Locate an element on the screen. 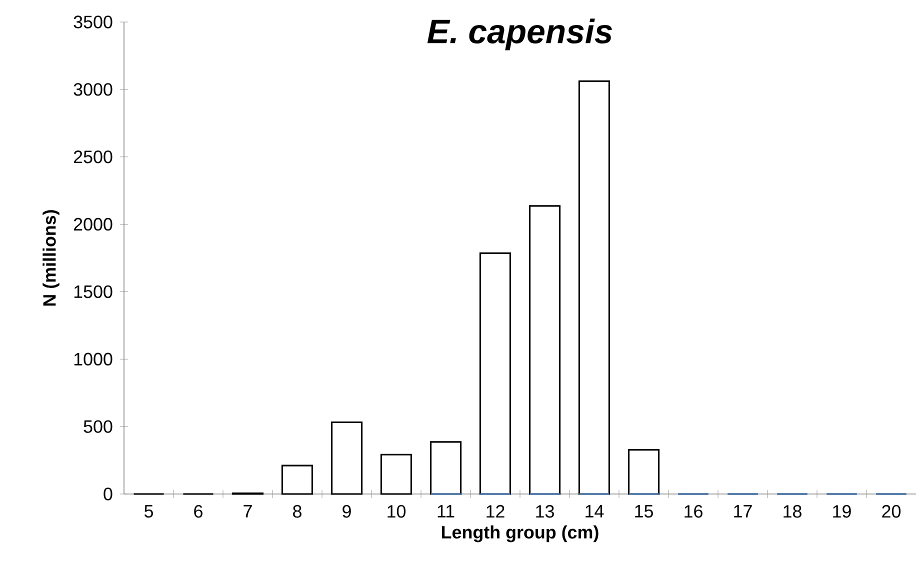 The image size is (920, 570). x-tick-label: 6 is located at coordinates (198, 511).